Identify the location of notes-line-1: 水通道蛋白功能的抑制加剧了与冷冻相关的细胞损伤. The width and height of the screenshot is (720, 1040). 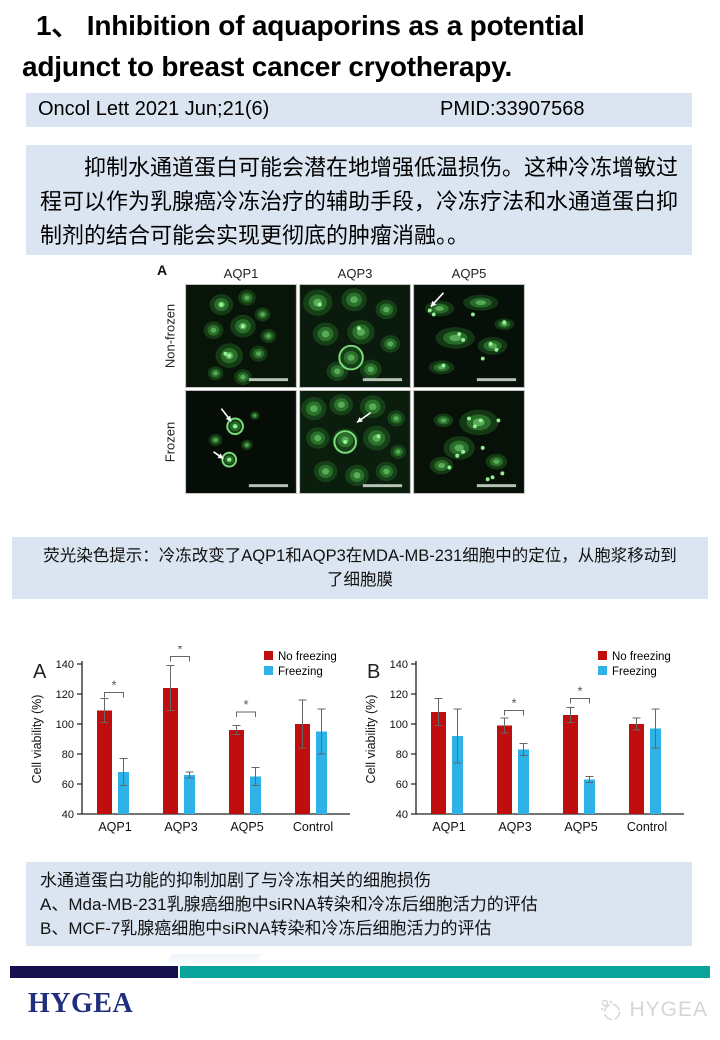
(235, 880).